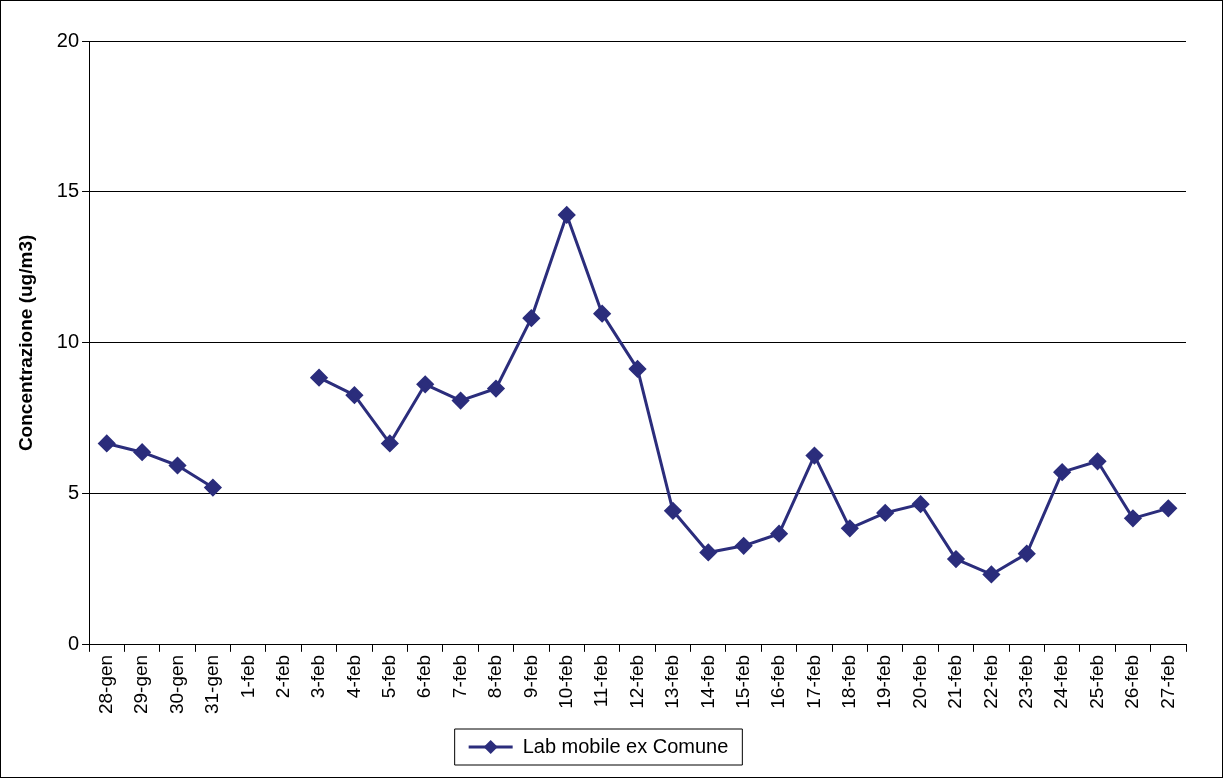  I want to click on x-tick-label: 16-feb, so click(778, 681).